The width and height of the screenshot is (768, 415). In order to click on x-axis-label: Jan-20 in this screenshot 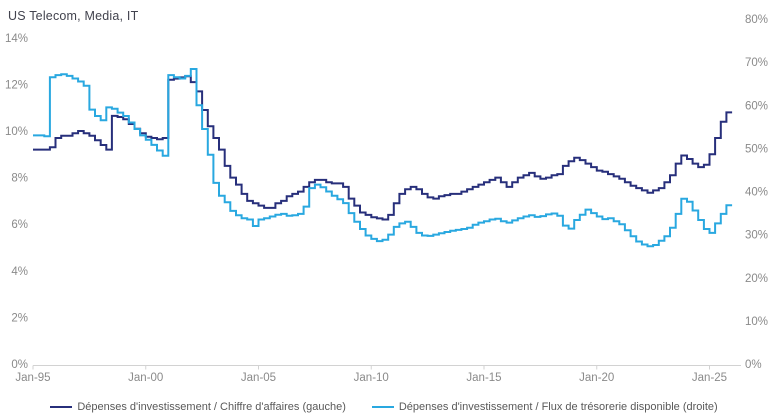, I will do `click(596, 378)`.